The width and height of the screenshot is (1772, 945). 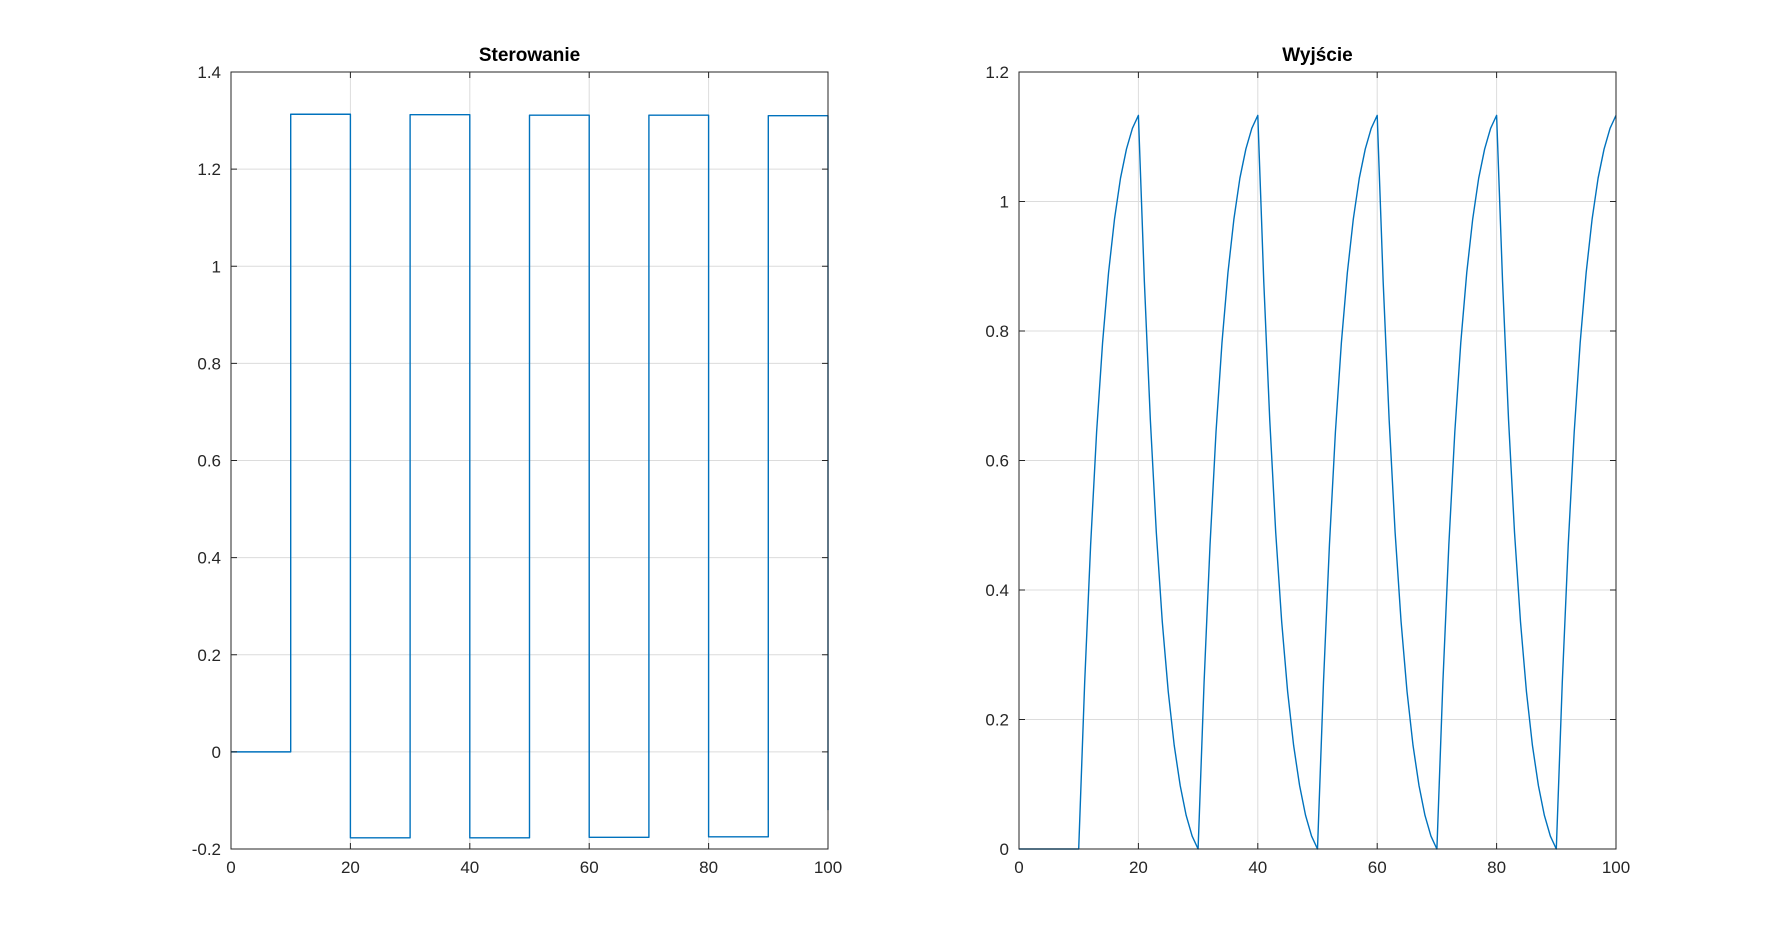 What do you see at coordinates (529, 55) in the screenshot?
I see `chart-title: Sterowanie` at bounding box center [529, 55].